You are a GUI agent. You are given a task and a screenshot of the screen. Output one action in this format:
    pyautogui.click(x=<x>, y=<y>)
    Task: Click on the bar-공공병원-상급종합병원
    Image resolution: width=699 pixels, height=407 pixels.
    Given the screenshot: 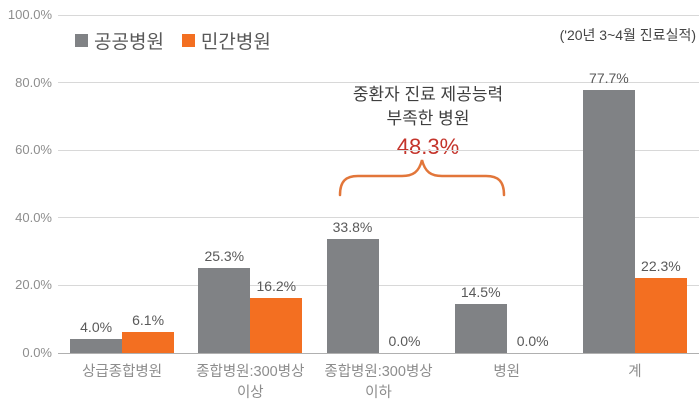 What is the action you would take?
    pyautogui.click(x=96, y=346)
    